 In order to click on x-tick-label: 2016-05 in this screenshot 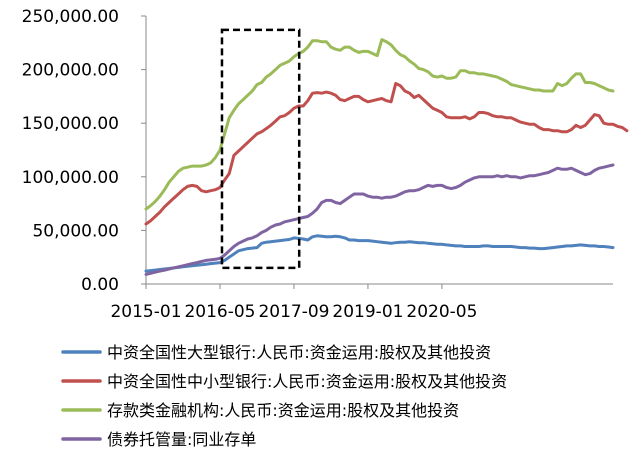, I will do `click(219, 312)`.